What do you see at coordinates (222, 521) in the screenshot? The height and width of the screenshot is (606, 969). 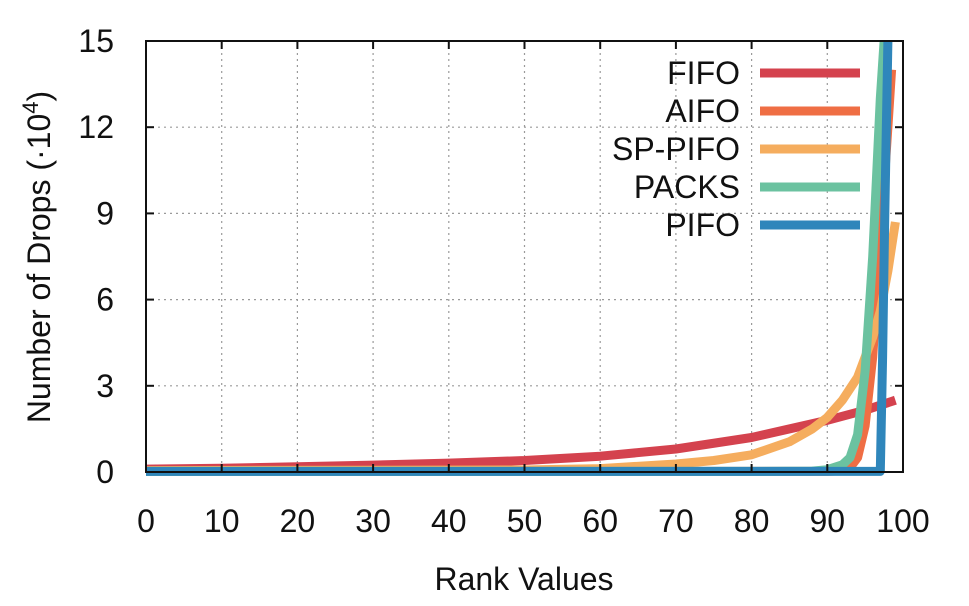 I see `x-tick-label: 10` at bounding box center [222, 521].